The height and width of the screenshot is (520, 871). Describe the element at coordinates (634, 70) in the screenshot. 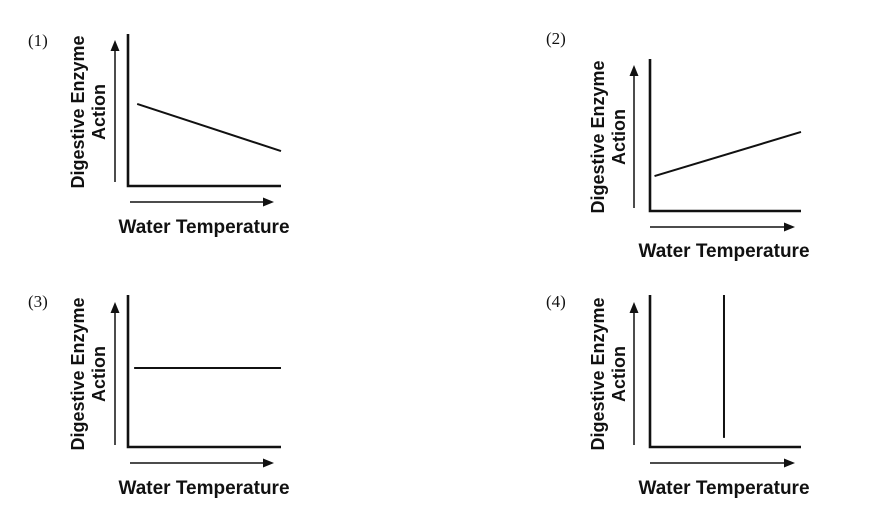

I see `panel-2-y-arrowhead` at that location.